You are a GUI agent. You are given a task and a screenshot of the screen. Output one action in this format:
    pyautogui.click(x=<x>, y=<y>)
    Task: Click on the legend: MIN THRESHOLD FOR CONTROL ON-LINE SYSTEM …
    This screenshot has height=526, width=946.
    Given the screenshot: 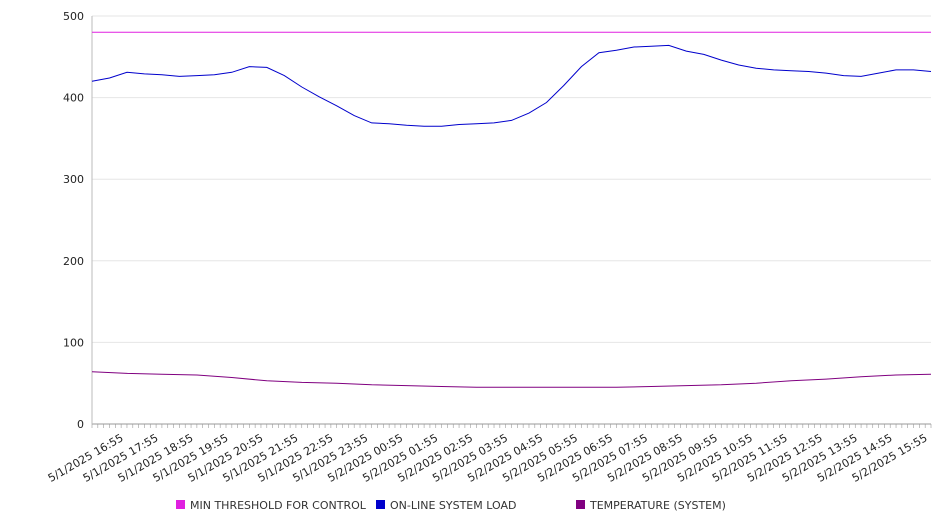 What is the action you would take?
    pyautogui.click(x=451, y=505)
    